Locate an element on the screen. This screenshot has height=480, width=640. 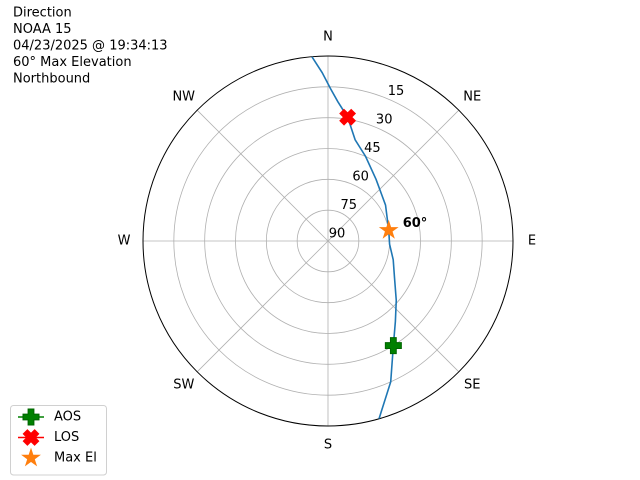
legend-label: LOS is located at coordinates (66, 437).